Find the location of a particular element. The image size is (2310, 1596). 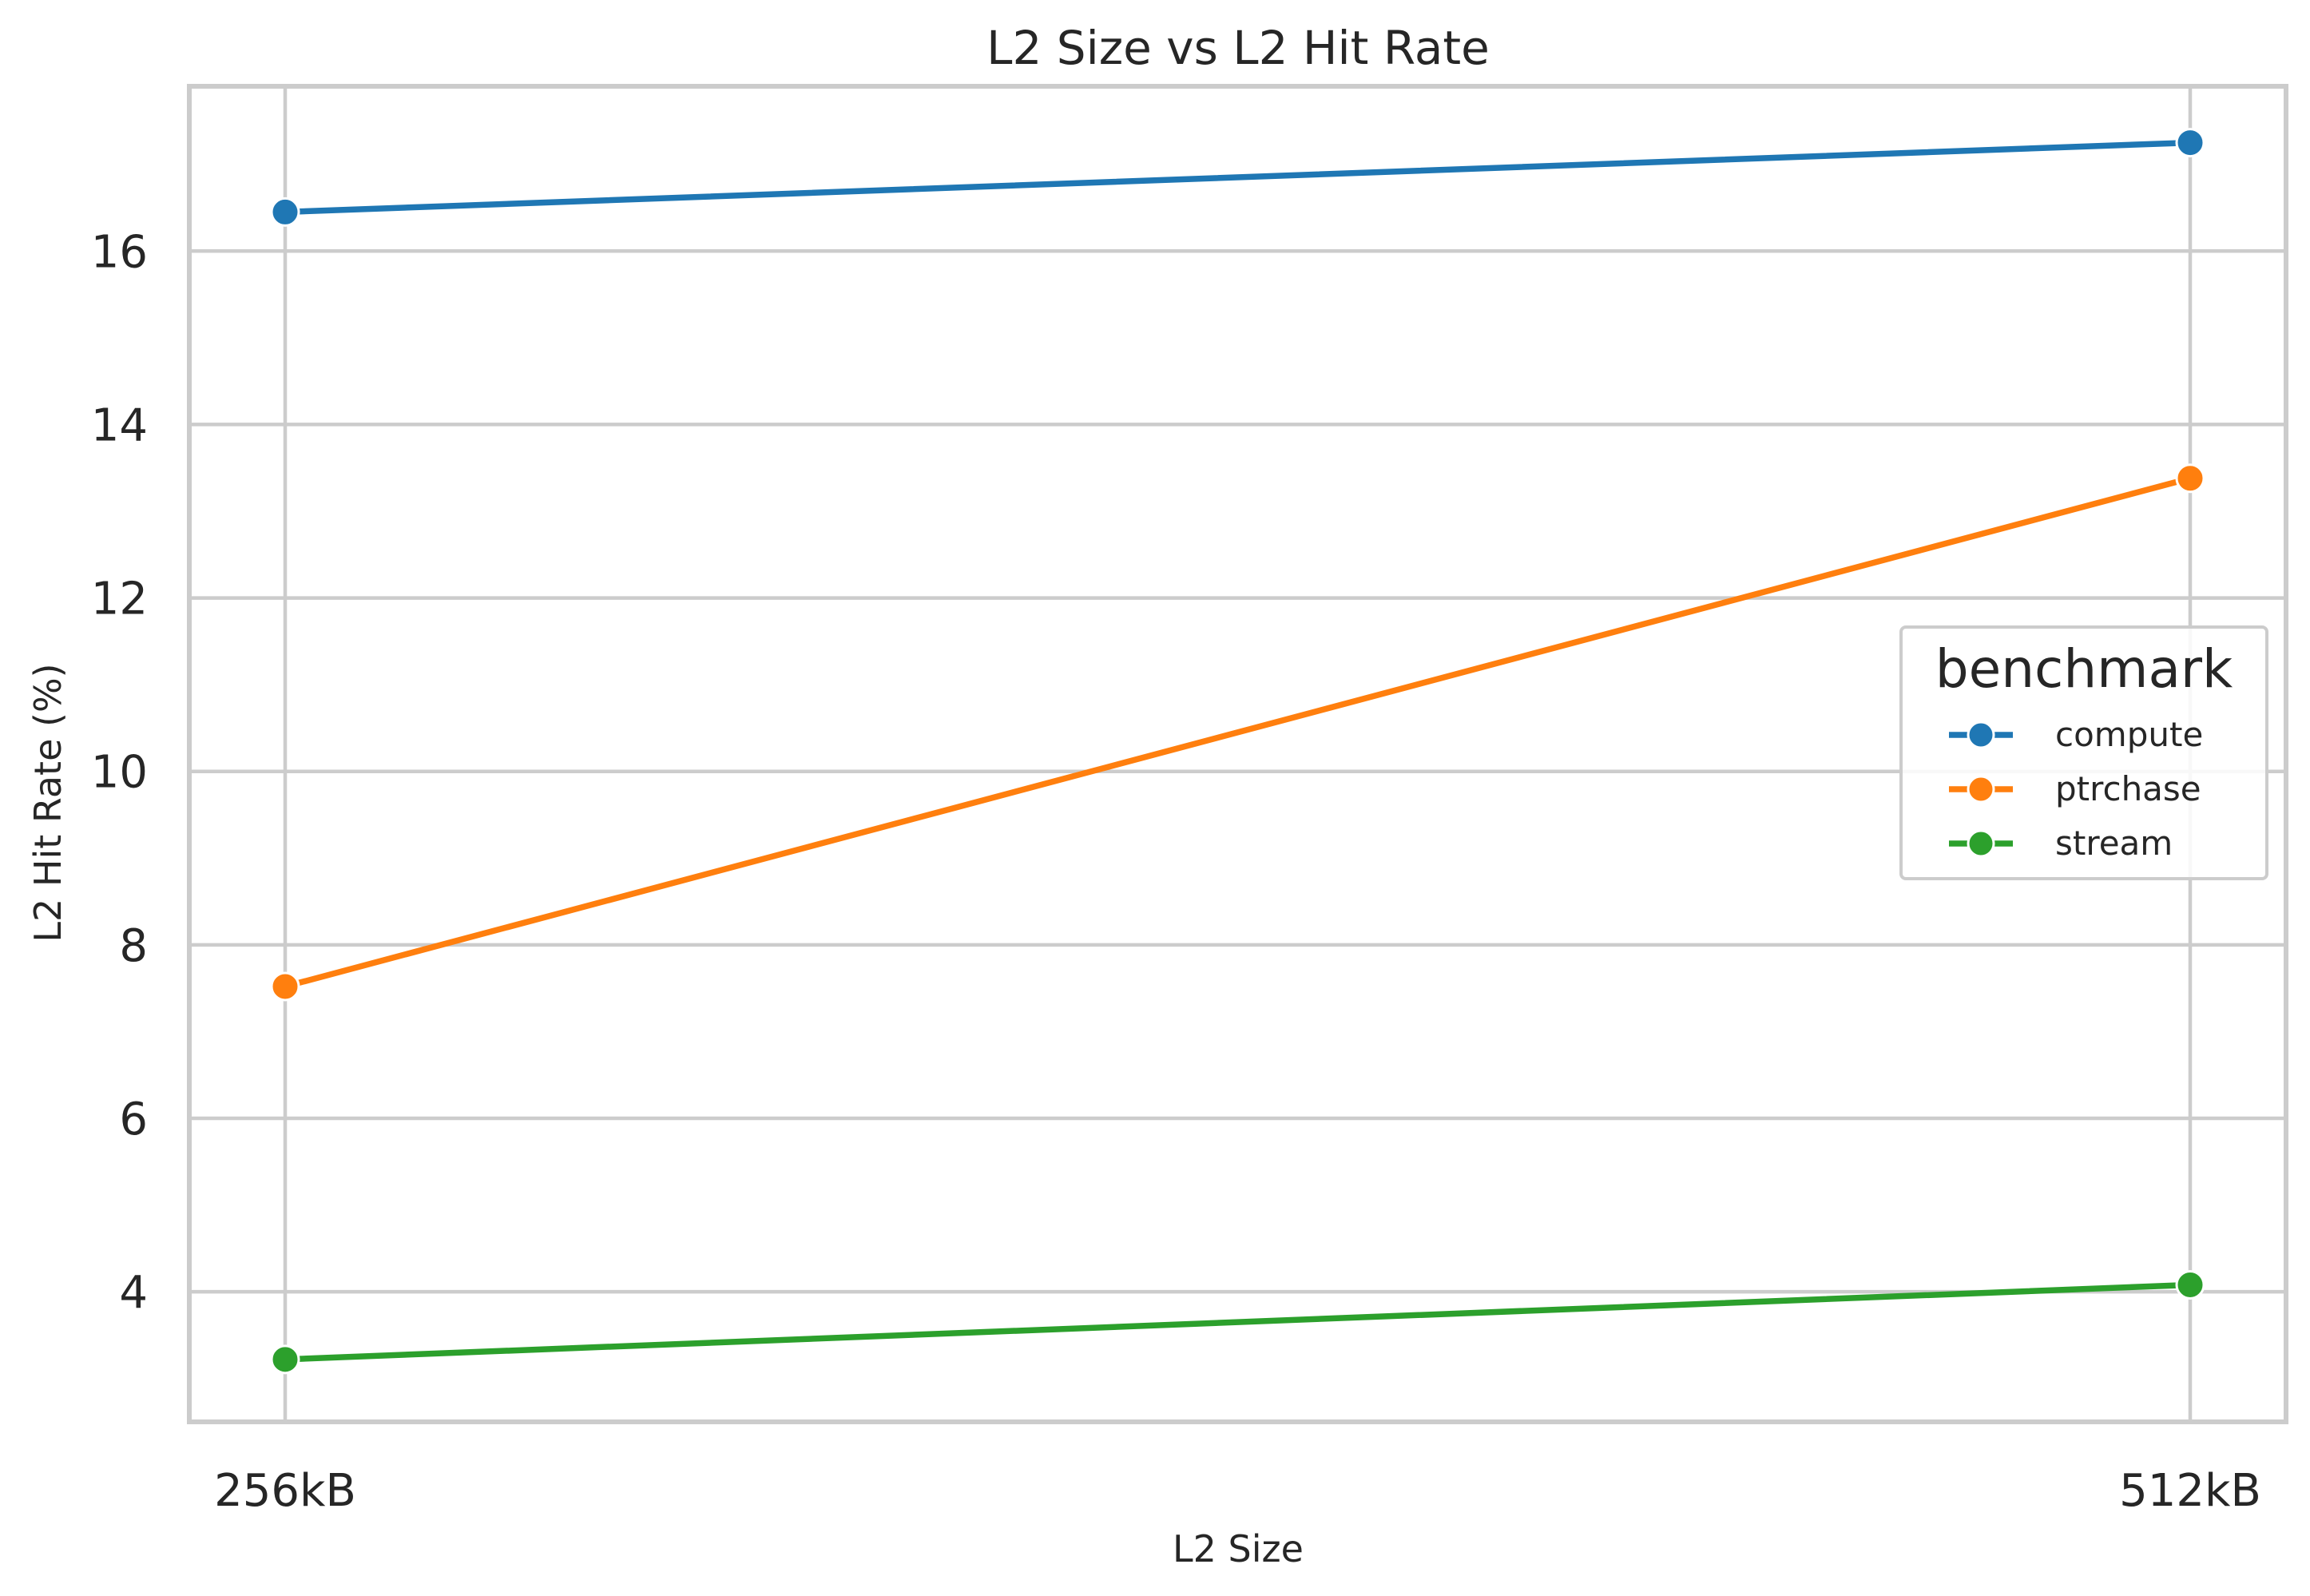

data-point-stream-256kB is located at coordinates (285, 1359).